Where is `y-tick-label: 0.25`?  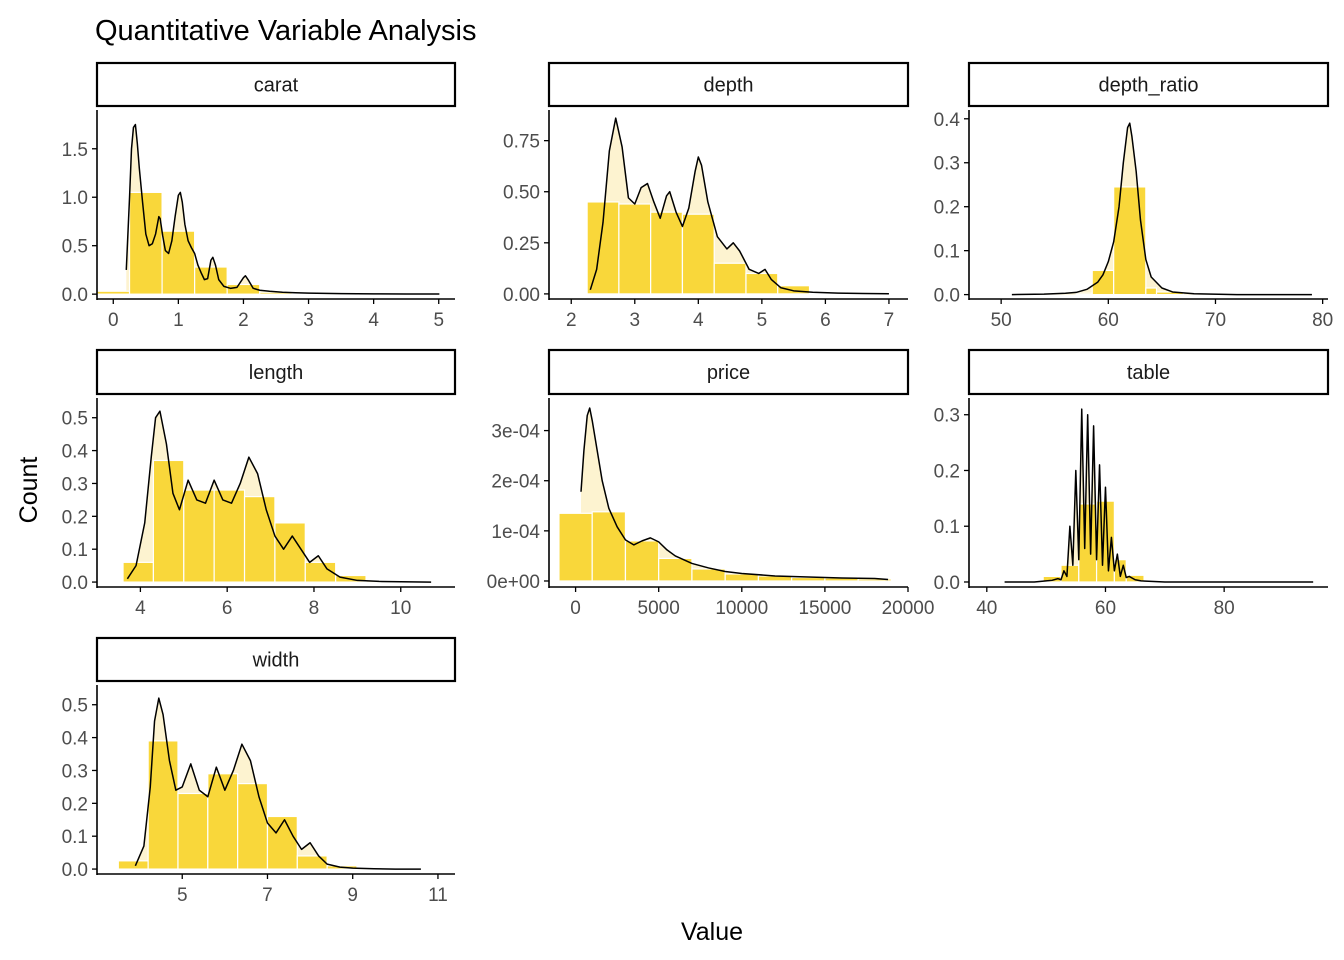
y-tick-label: 0.25 is located at coordinates (521, 244).